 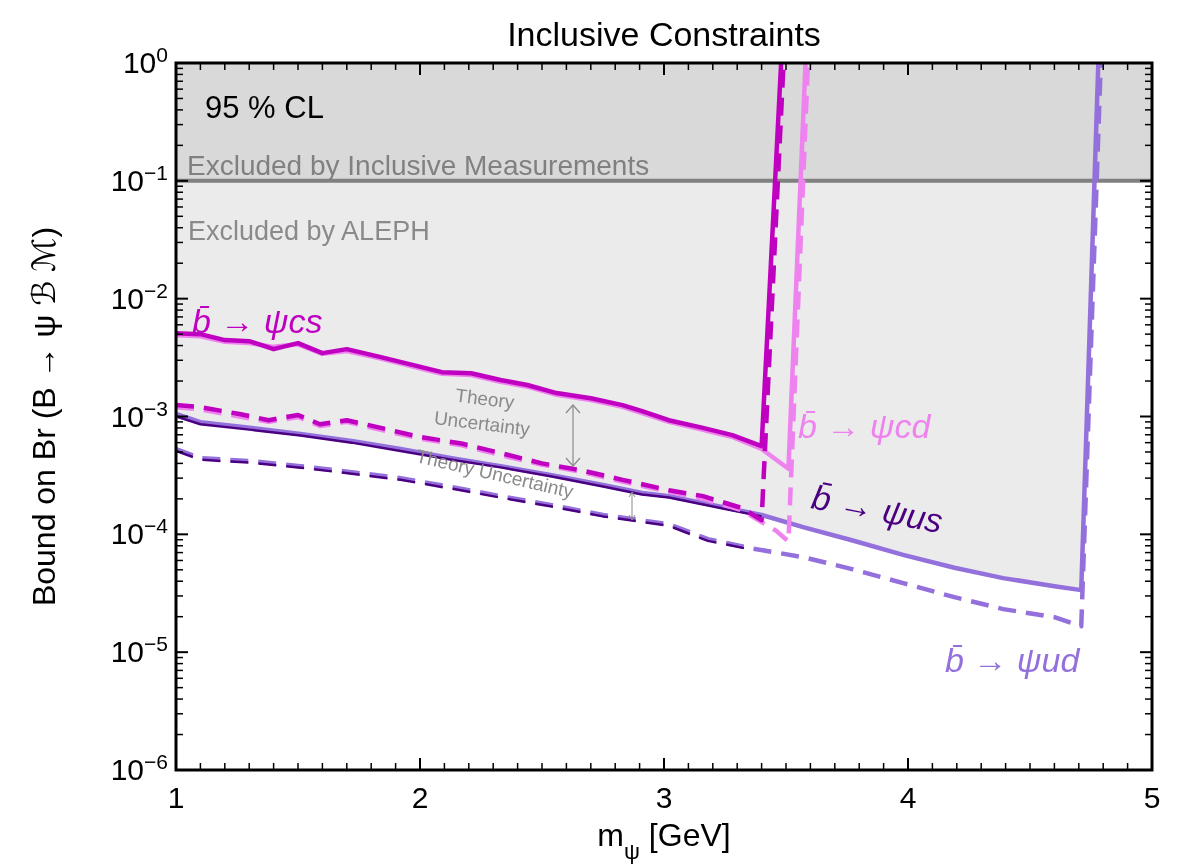 I want to click on x-tick-label: 3, so click(x=664, y=797).